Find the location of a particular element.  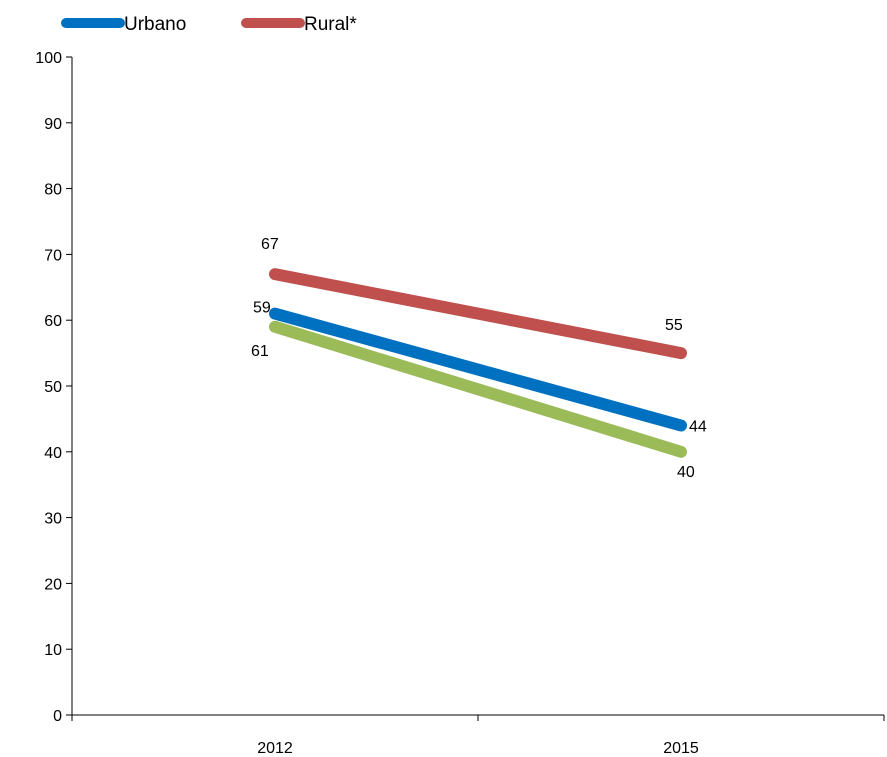

data-label: 44 is located at coordinates (698, 426).